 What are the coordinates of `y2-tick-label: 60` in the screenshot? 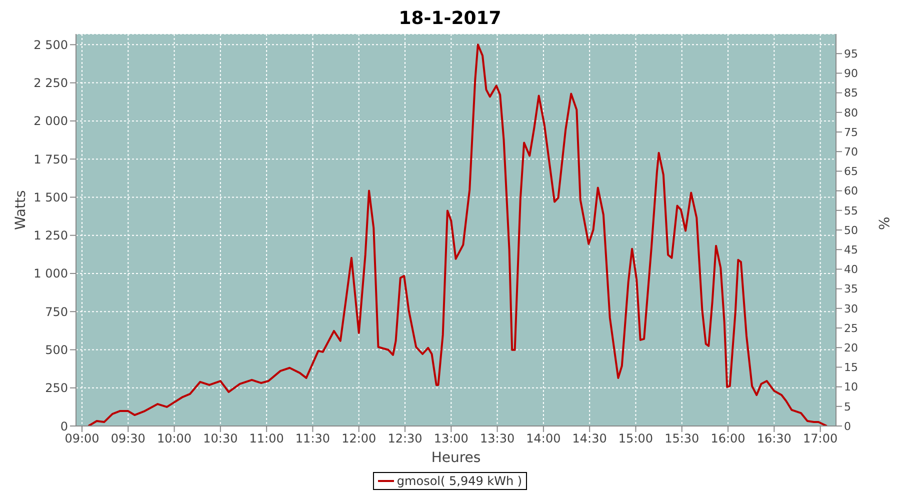 It's located at (851, 191).